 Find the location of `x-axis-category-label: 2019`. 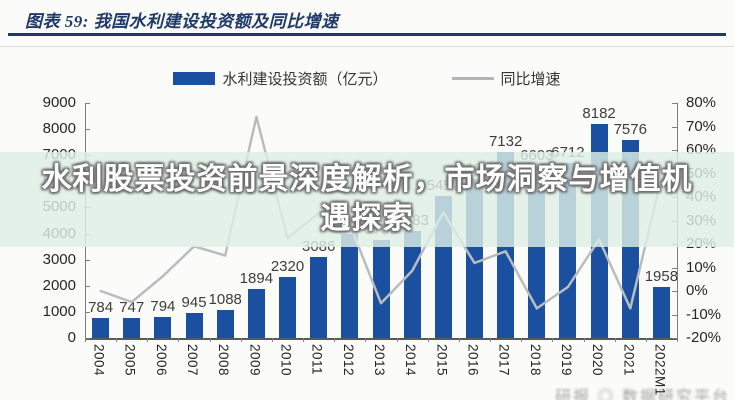

x-axis-category-label: 2019 is located at coordinates (566, 360).